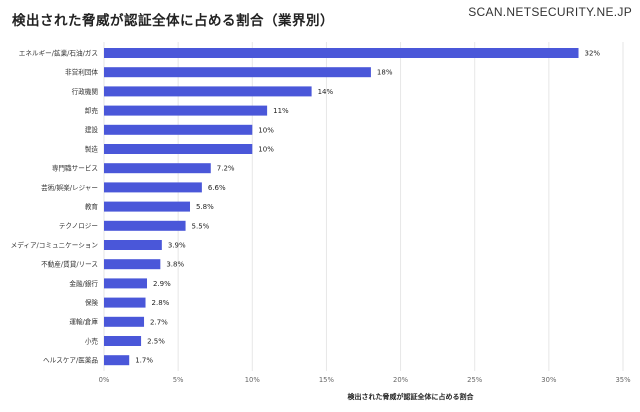  What do you see at coordinates (159, 322) in the screenshot?
I see `value-label: 2.7%` at bounding box center [159, 322].